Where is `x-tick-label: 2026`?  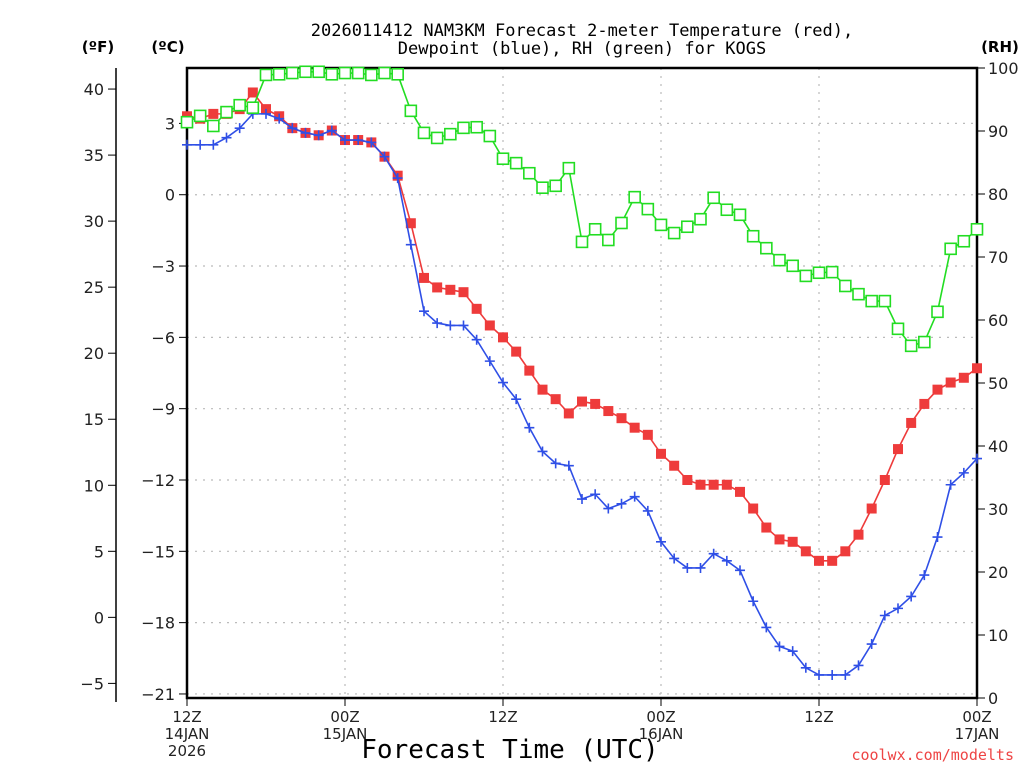
x-tick-label: 2026 is located at coordinates (187, 751).